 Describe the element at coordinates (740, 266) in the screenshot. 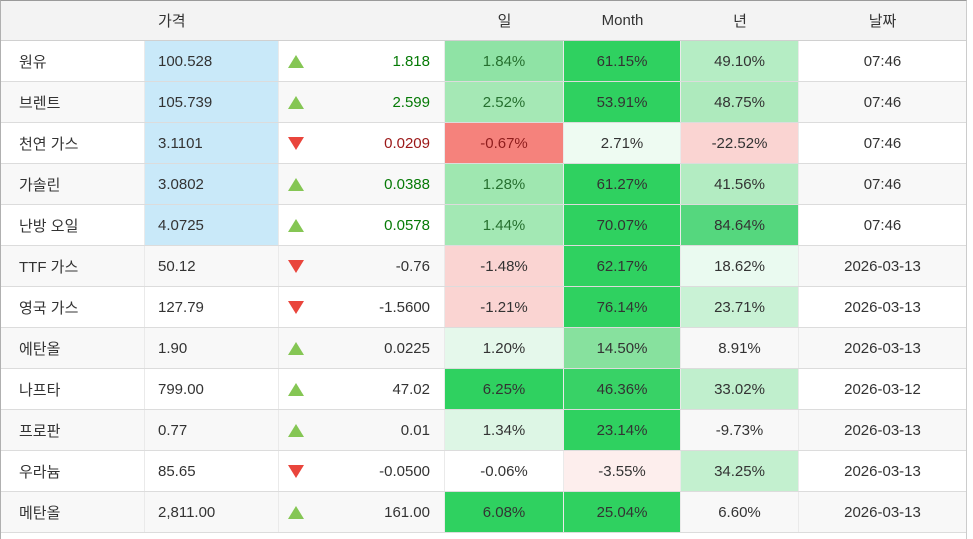

I see `year-percent-cell: 18.62%` at that location.